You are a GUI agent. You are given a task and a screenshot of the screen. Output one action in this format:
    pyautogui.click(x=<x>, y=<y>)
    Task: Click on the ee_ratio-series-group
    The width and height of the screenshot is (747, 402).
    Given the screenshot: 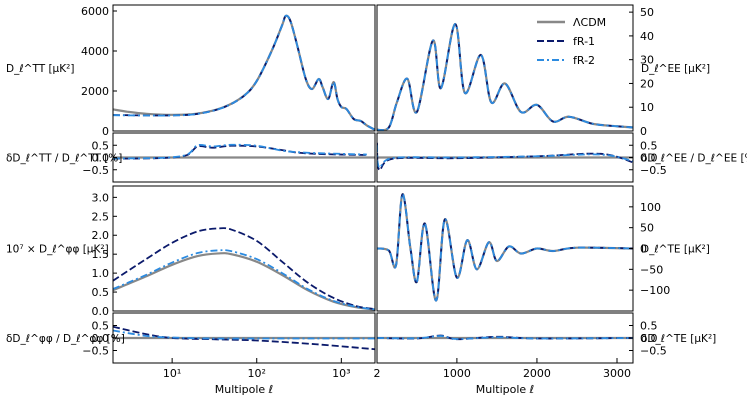 What is the action you would take?
    pyautogui.click(x=505, y=157)
    